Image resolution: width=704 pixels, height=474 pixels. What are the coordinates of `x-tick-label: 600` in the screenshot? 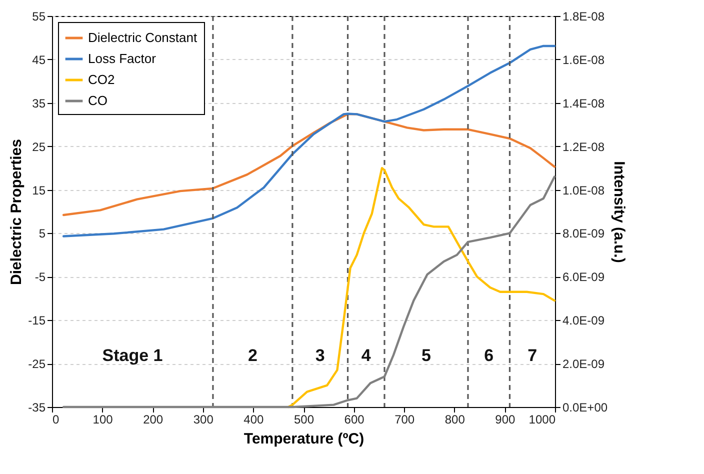 It's located at (354, 419).